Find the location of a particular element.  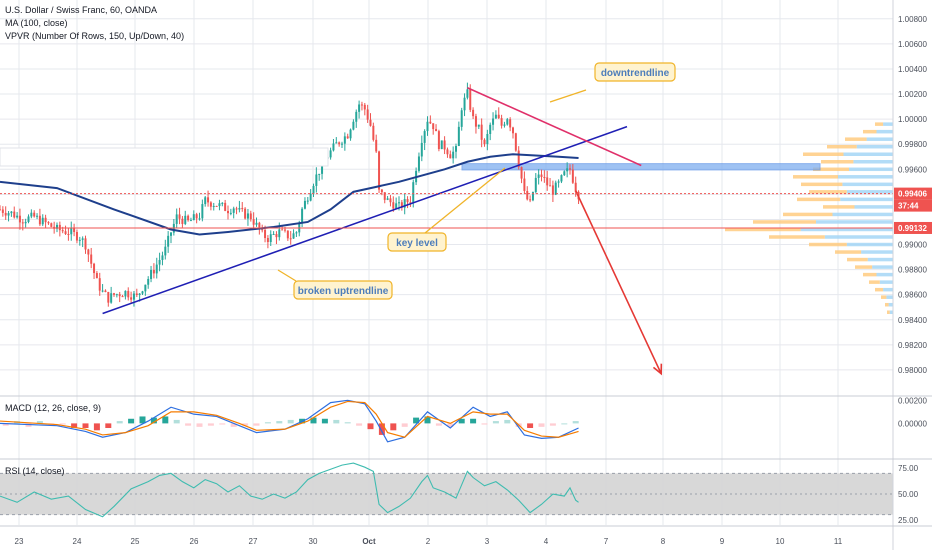

projection-arrow-head is located at coordinates (657, 369).